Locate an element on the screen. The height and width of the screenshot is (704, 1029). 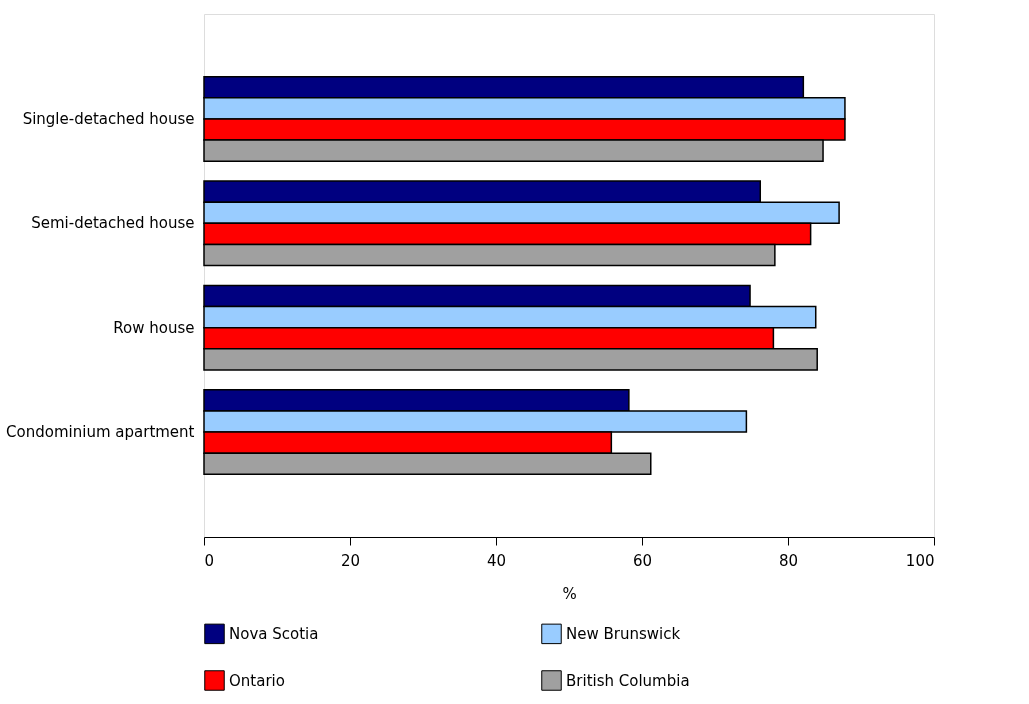
y-tick-label: Single-detached house is located at coordinates (108, 118).